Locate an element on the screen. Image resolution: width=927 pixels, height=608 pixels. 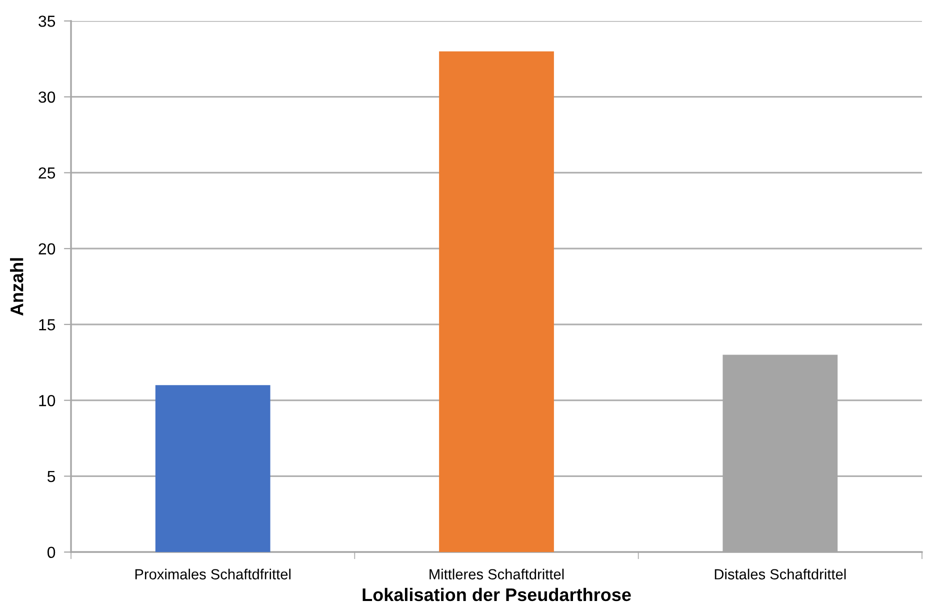
y-tick-label: 0 is located at coordinates (51, 552).